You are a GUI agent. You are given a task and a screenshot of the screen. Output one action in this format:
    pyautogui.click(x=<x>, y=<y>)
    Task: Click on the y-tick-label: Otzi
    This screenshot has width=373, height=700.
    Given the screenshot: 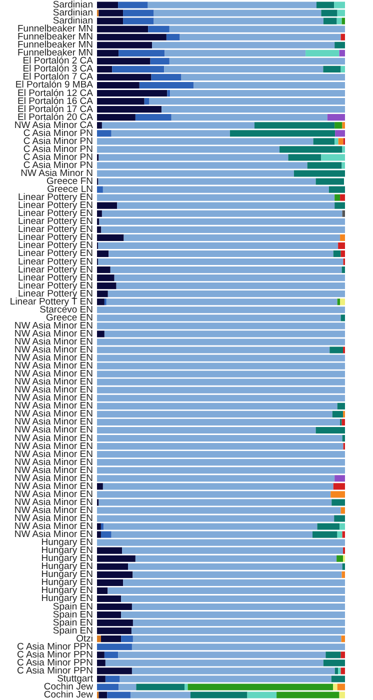 What is the action you would take?
    pyautogui.click(x=84, y=638)
    